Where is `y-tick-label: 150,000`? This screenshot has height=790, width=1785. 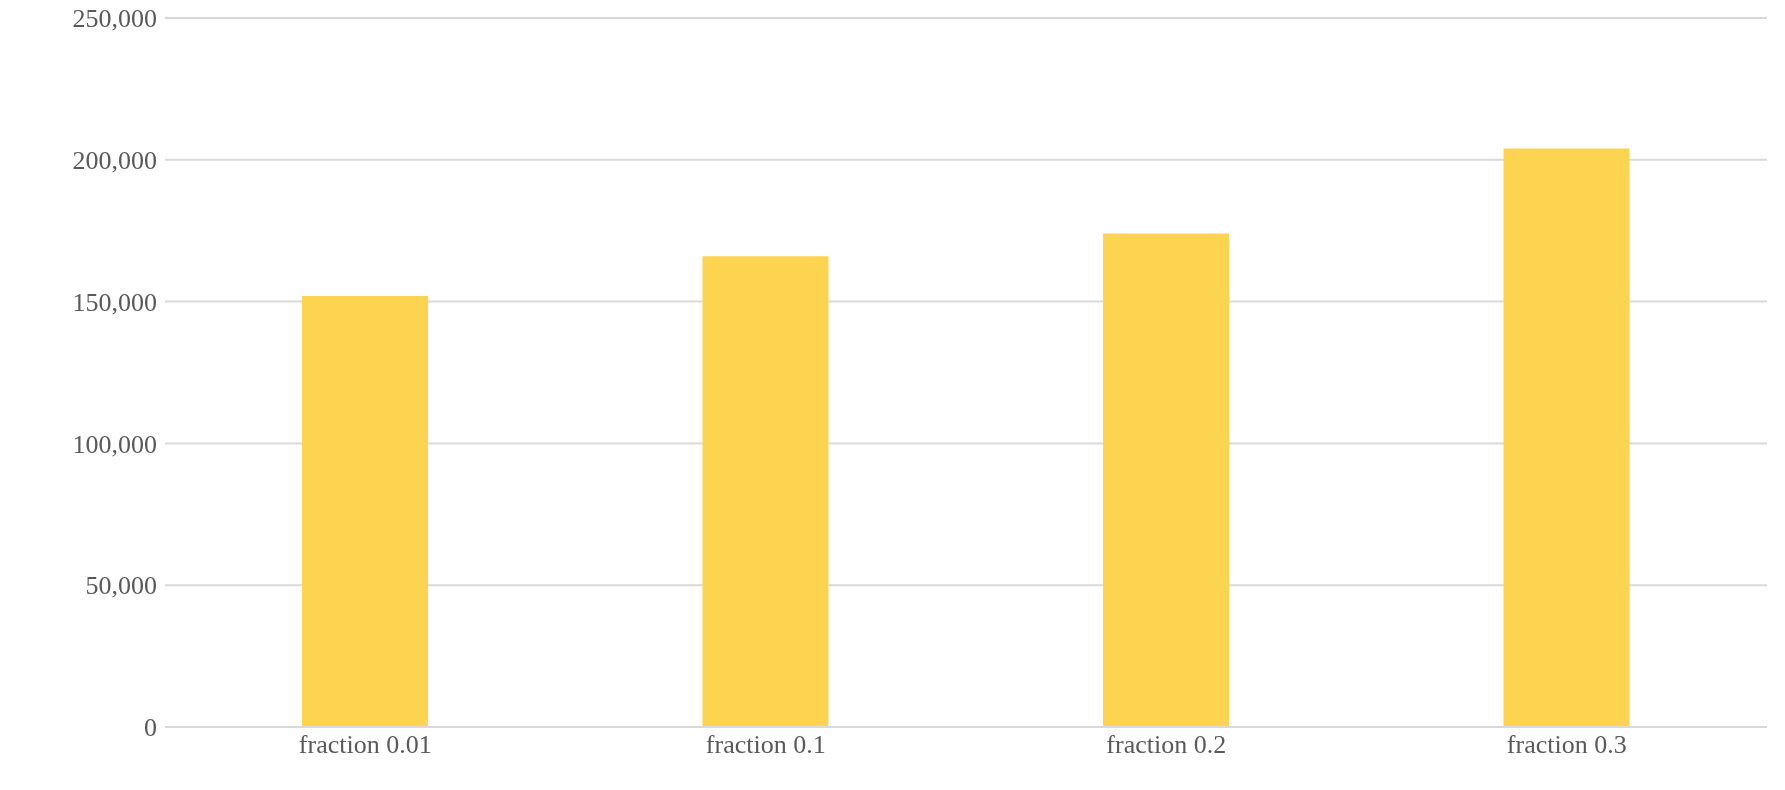 y-tick-label: 150,000 is located at coordinates (114, 302).